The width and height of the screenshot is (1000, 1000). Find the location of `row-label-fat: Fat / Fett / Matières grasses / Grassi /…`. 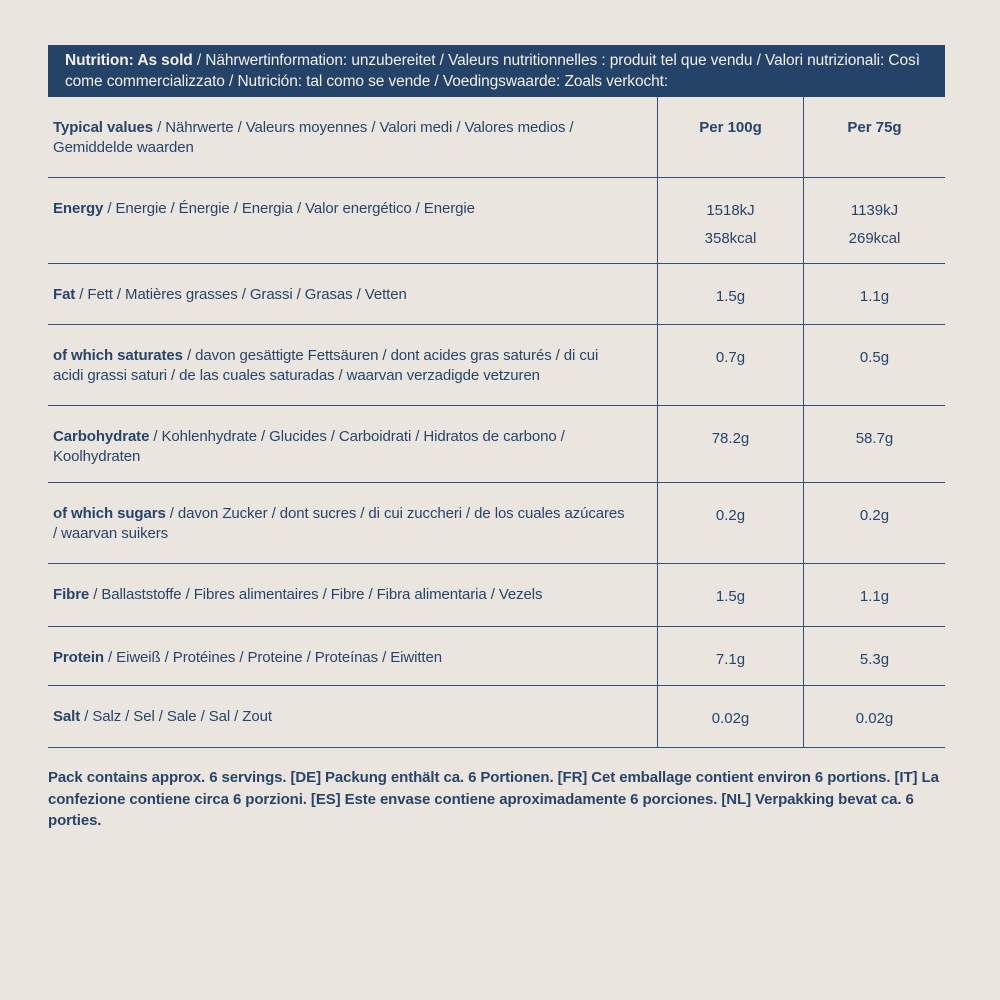

row-label-fat: Fat / Fett / Matières grasses / Grassi /… is located at coordinates (352, 294).